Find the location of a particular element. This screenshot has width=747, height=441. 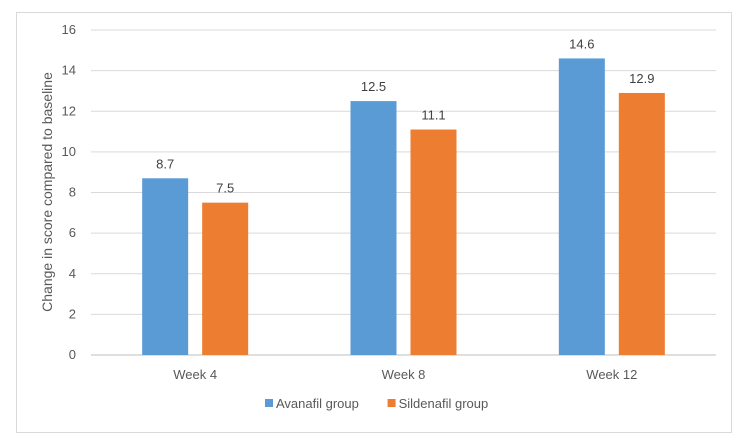

x-tick-label: Week 4 is located at coordinates (195, 374).